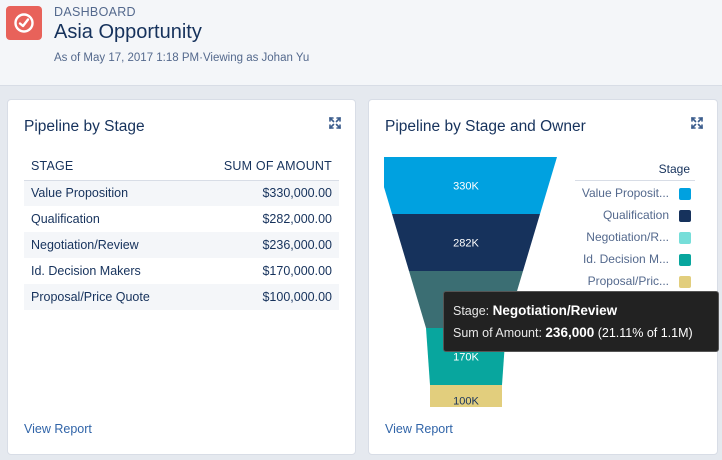 This screenshot has width=722, height=460. I want to click on stage-cell: Negotiation/Review, so click(106, 245).